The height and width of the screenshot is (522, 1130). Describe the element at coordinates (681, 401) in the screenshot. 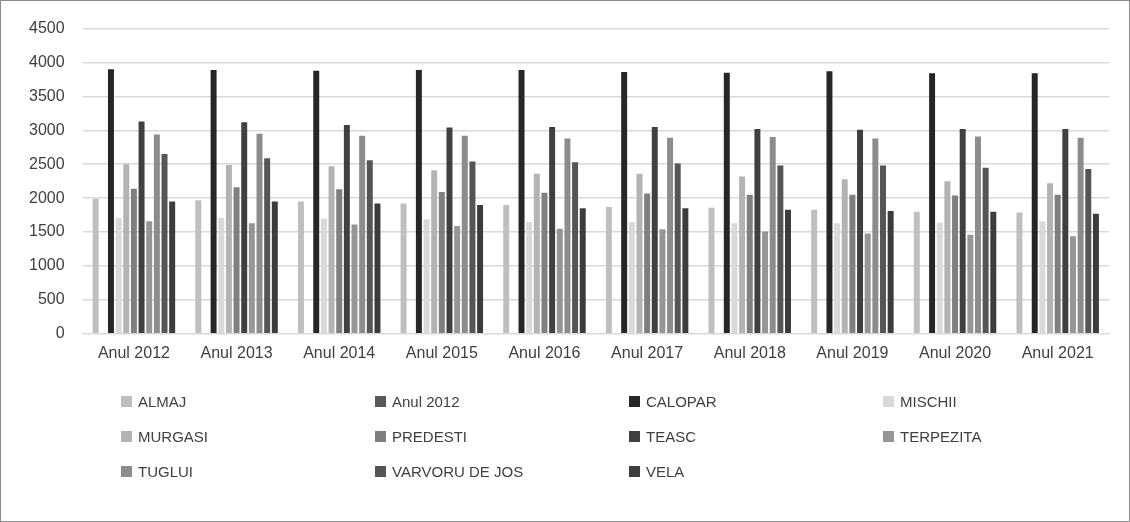

I see `legend-label: CALOPAR` at that location.